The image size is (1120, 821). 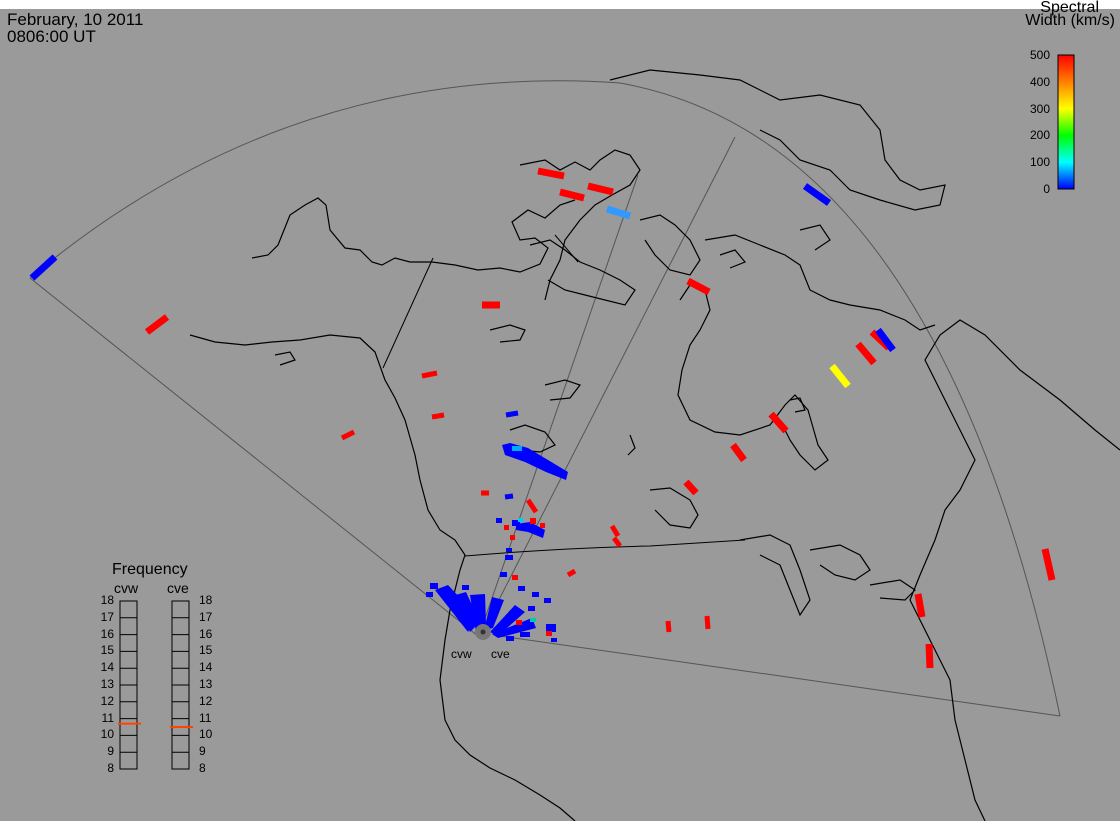 What do you see at coordinates (1039, 108) in the screenshot?
I see `colorbar-tick-label: 300` at bounding box center [1039, 108].